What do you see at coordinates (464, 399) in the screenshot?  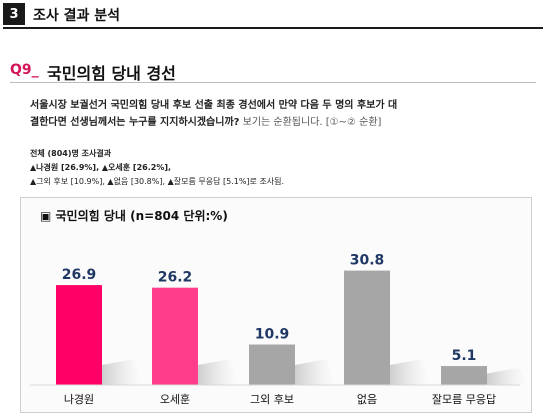 I see `category-label-5: 잘모름 무응답` at bounding box center [464, 399].